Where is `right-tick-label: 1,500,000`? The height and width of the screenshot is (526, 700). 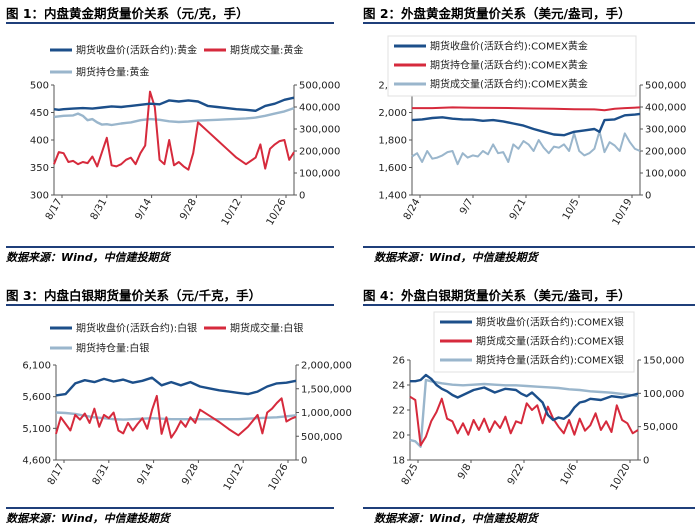 right-tick-label: 1,500,000 is located at coordinates (326, 389).